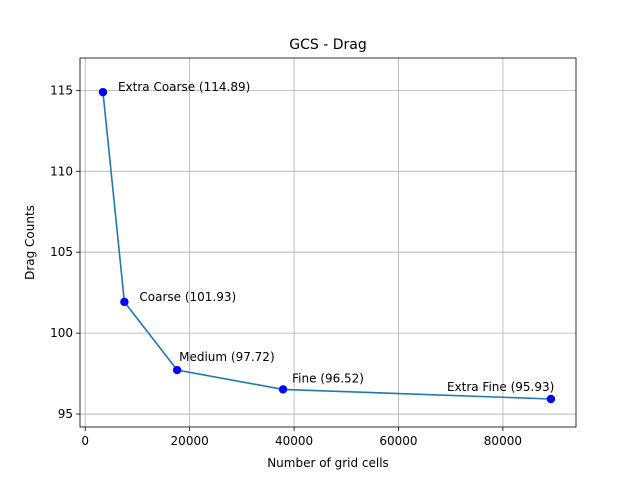  What do you see at coordinates (503, 441) in the screenshot?
I see `x-tick-label-4: 80000` at bounding box center [503, 441].